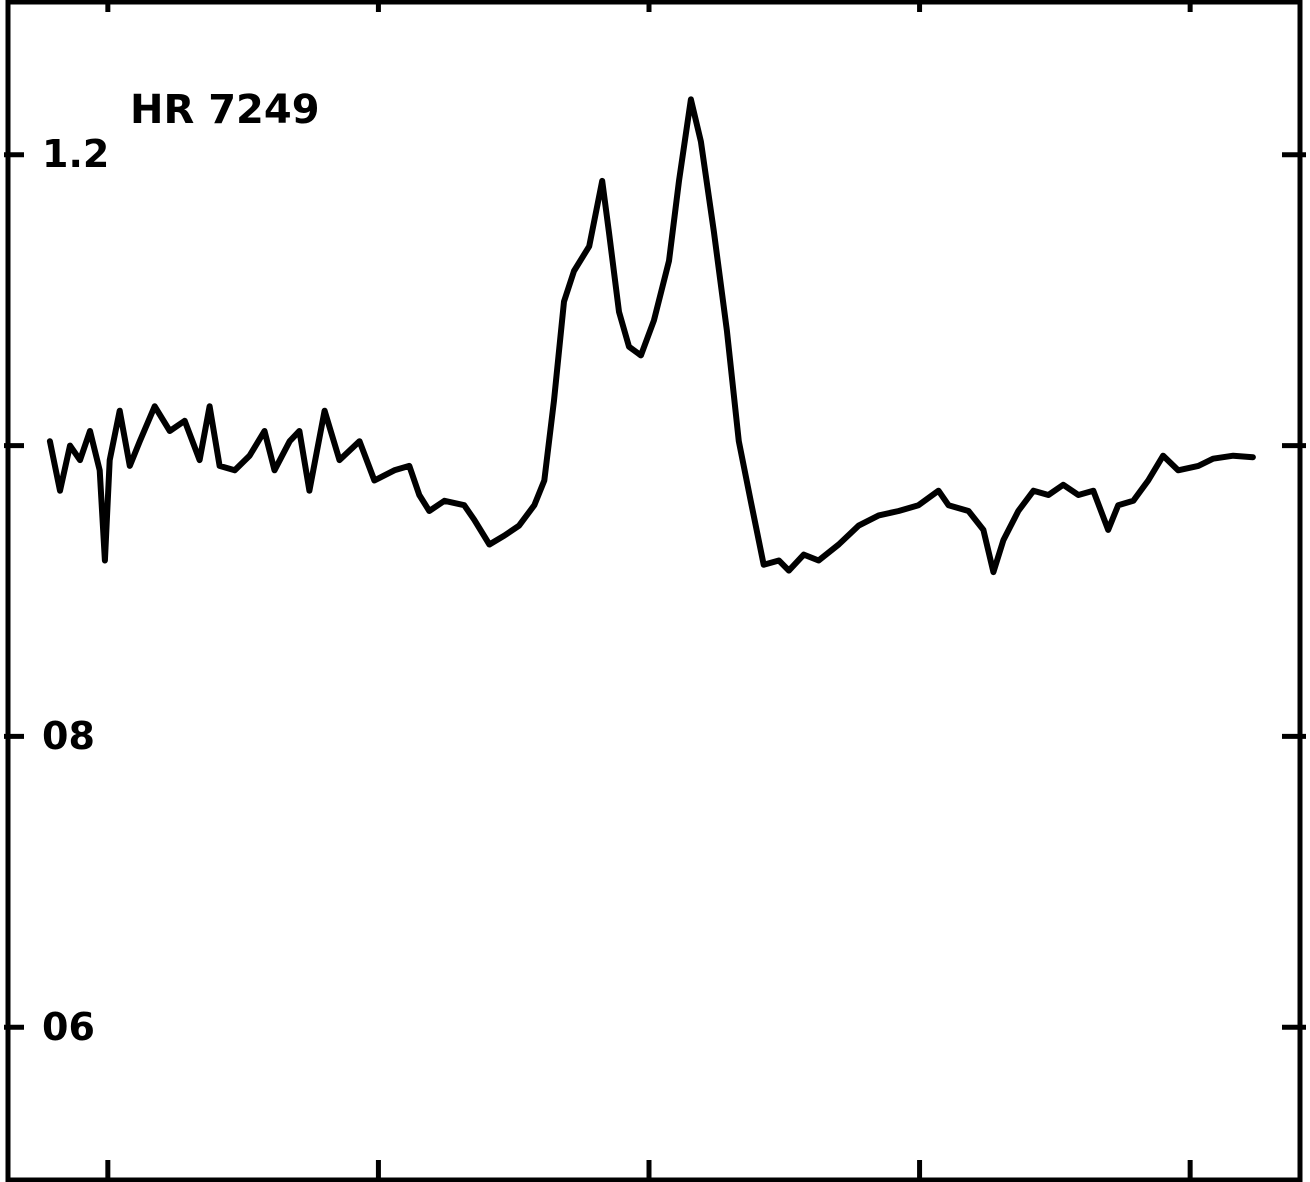 This screenshot has height=1182, width=1310. I want to click on y-tick-label: 06, so click(68, 1027).